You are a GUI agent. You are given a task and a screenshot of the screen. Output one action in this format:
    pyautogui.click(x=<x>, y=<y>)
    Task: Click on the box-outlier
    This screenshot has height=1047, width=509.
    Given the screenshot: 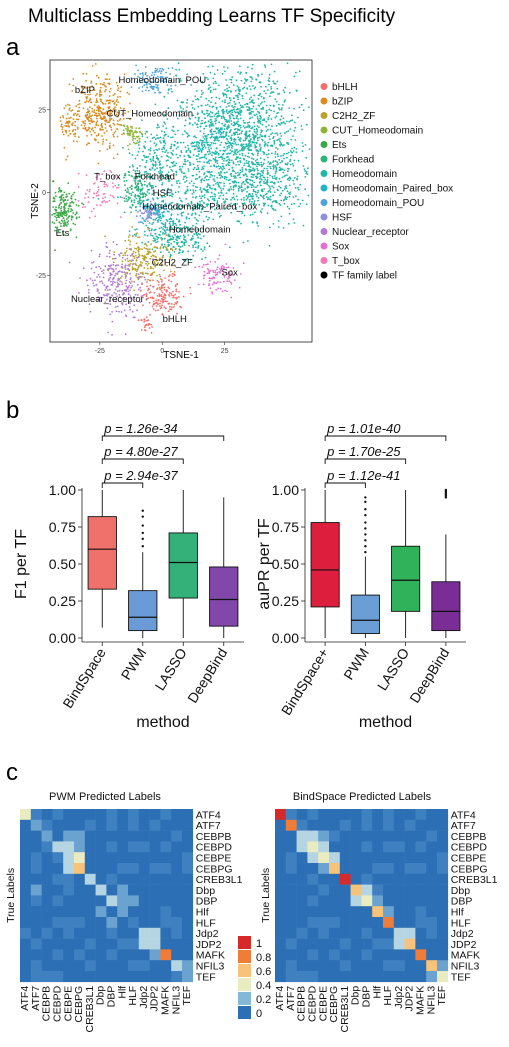 What is the action you would take?
    pyautogui.click(x=446, y=490)
    